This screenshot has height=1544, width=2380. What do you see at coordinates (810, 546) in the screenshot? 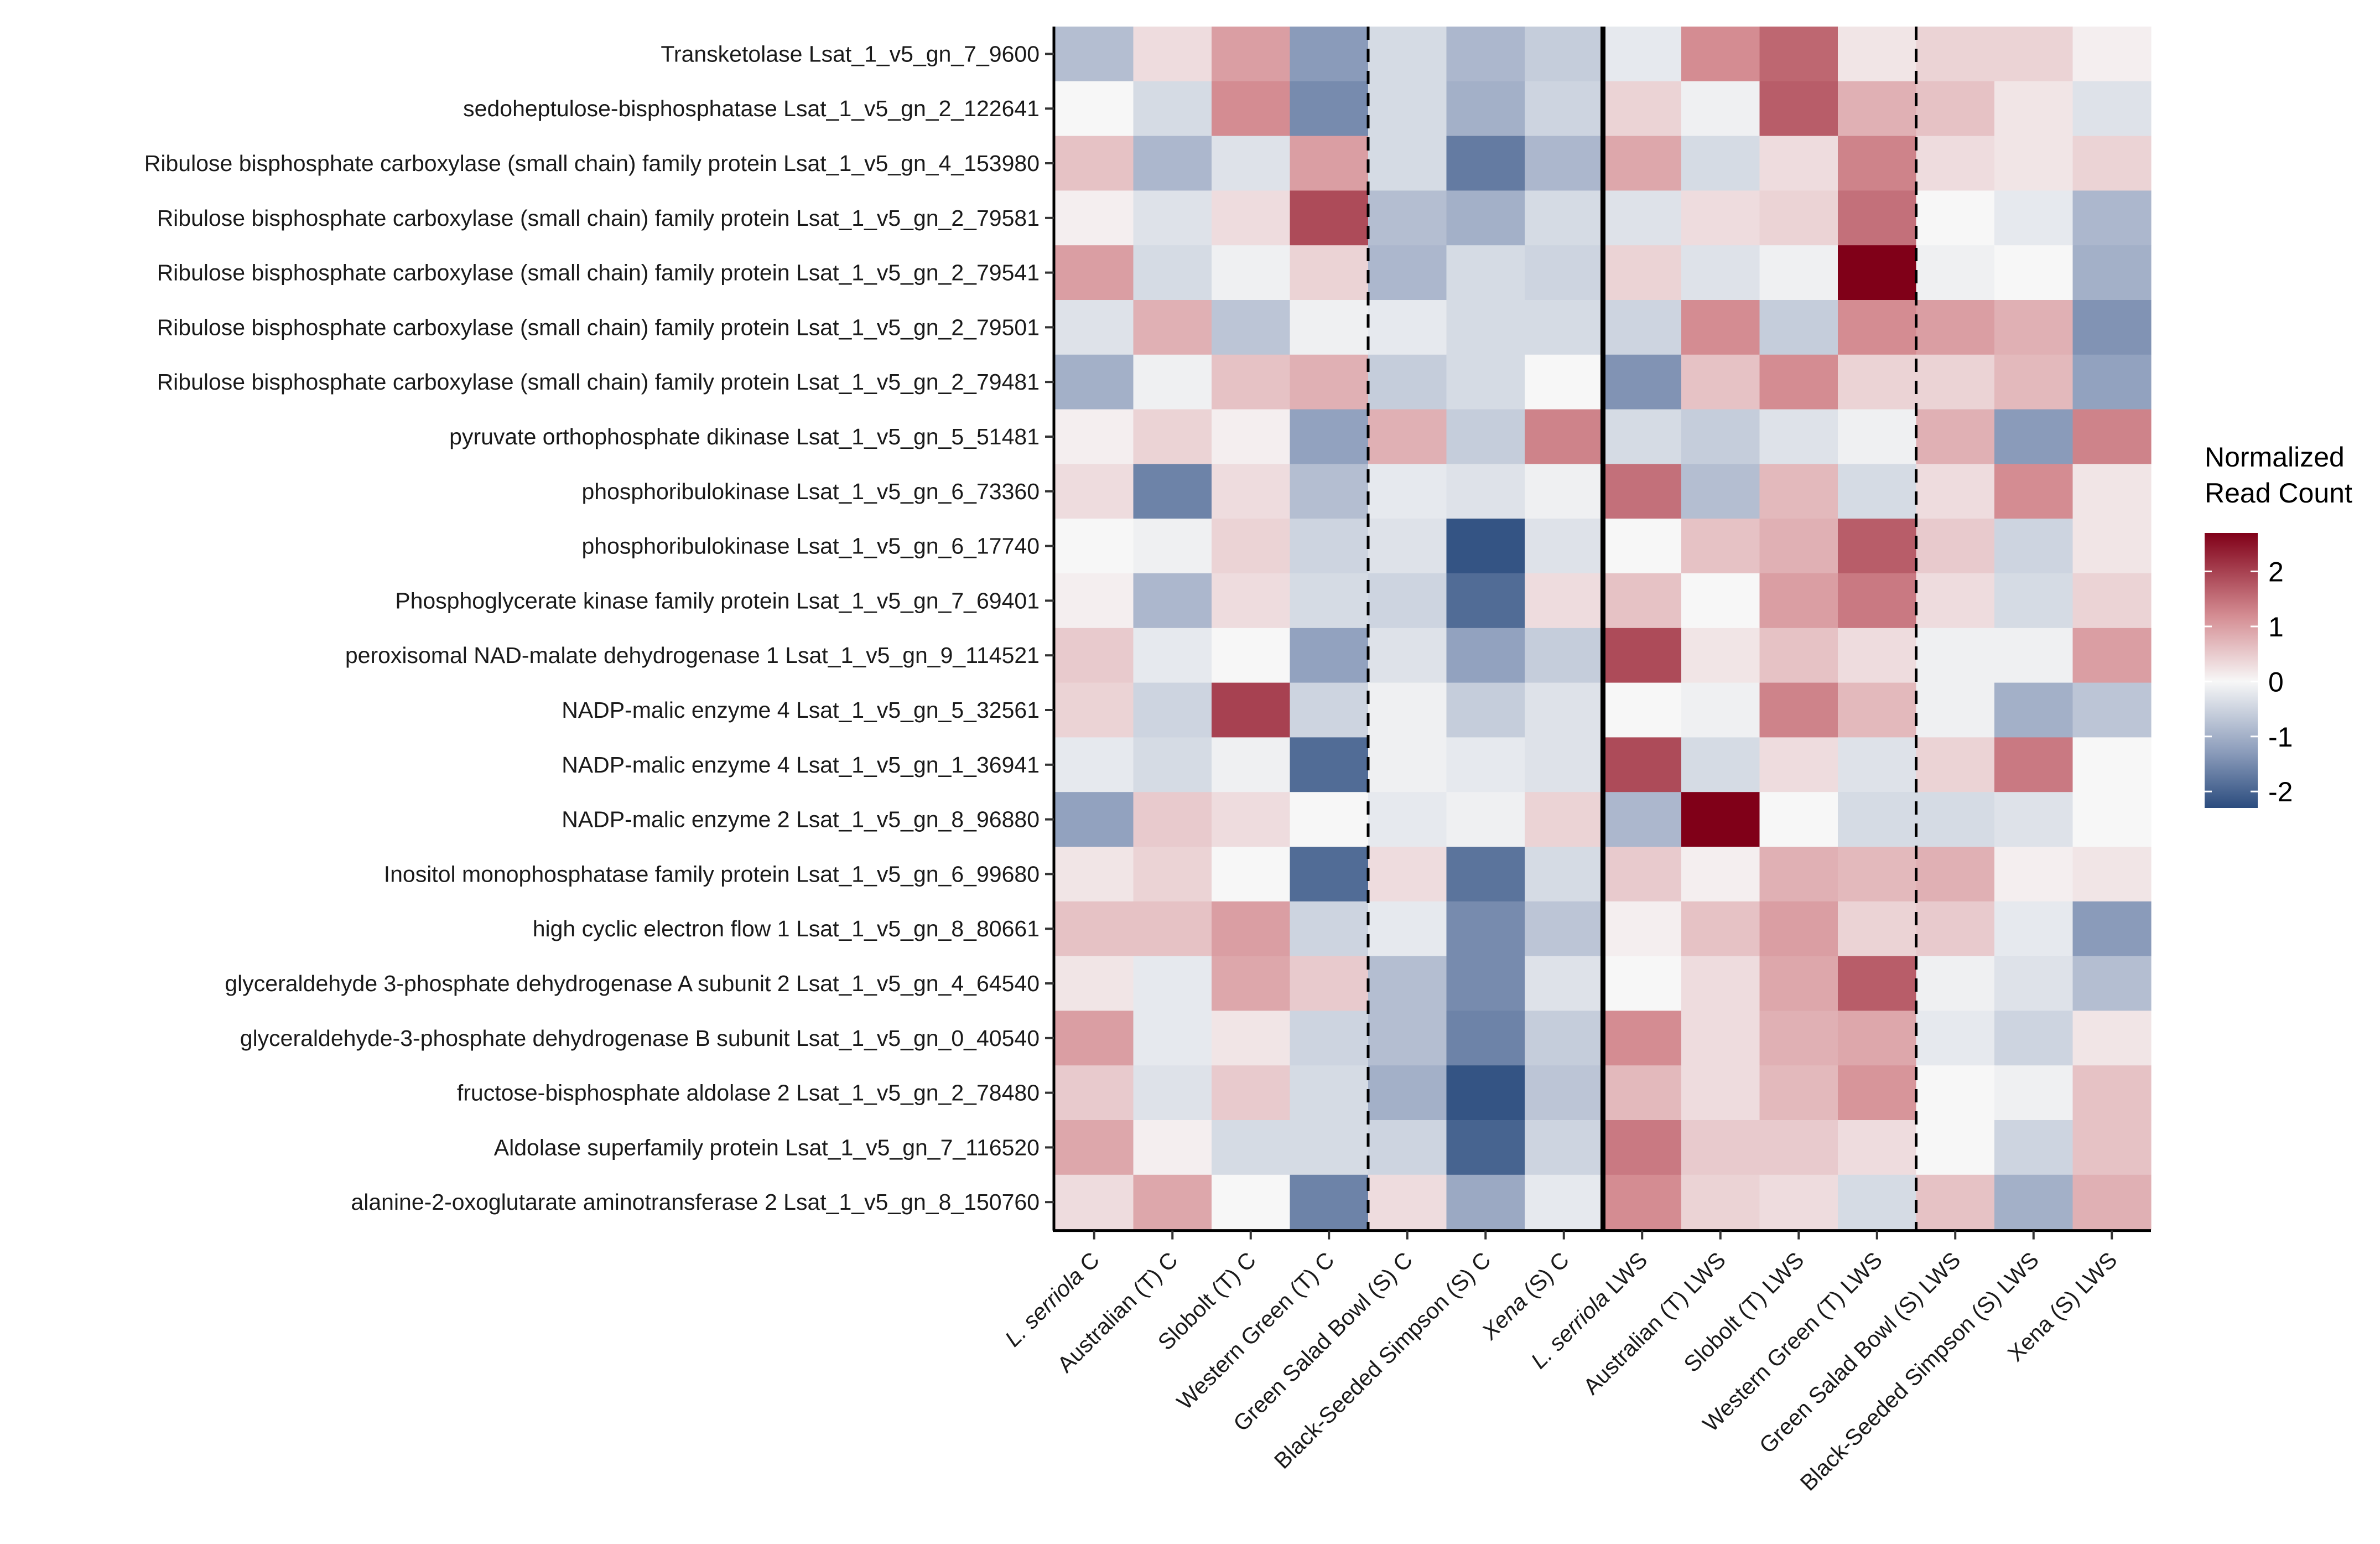
I see `row-label: phosphoribulokinase Lsat_1_v5_gn_6_17740` at bounding box center [810, 546].